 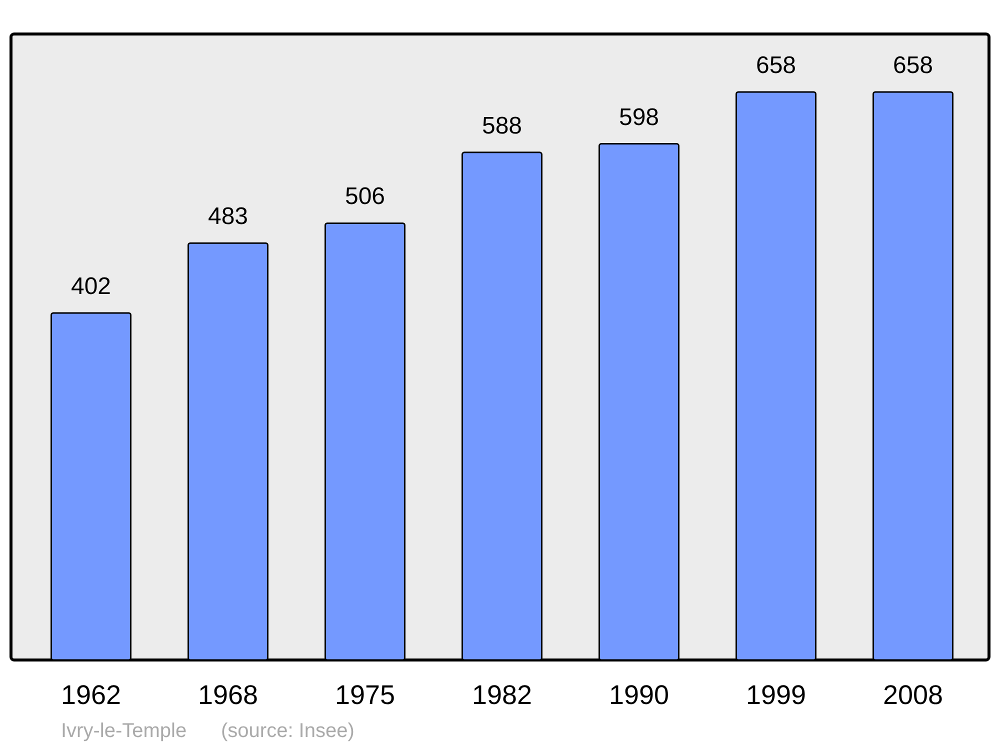 I want to click on x-tick-label: 1975, so click(x=365, y=695).